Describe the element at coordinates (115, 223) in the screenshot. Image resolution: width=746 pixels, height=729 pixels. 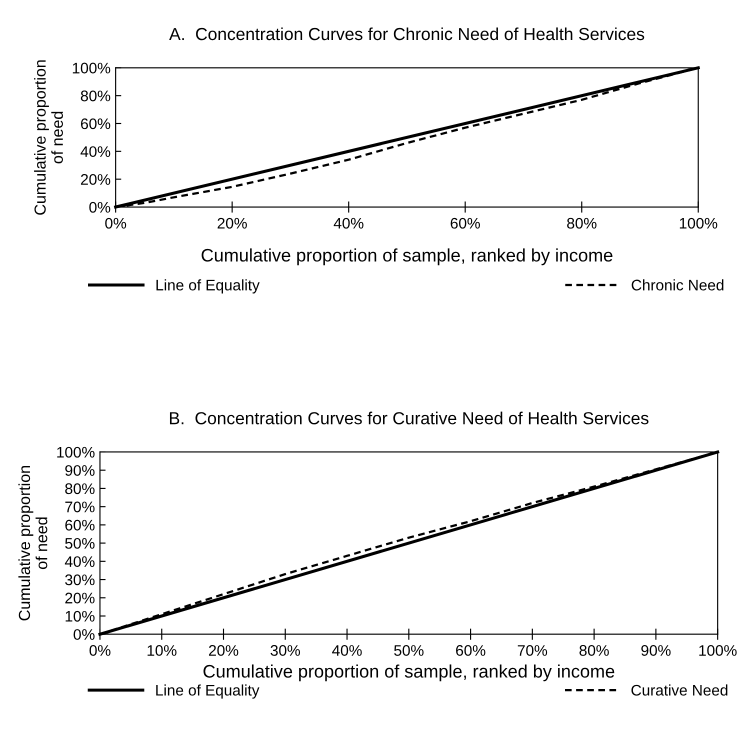
I see `x-tick-label: 0%` at that location.